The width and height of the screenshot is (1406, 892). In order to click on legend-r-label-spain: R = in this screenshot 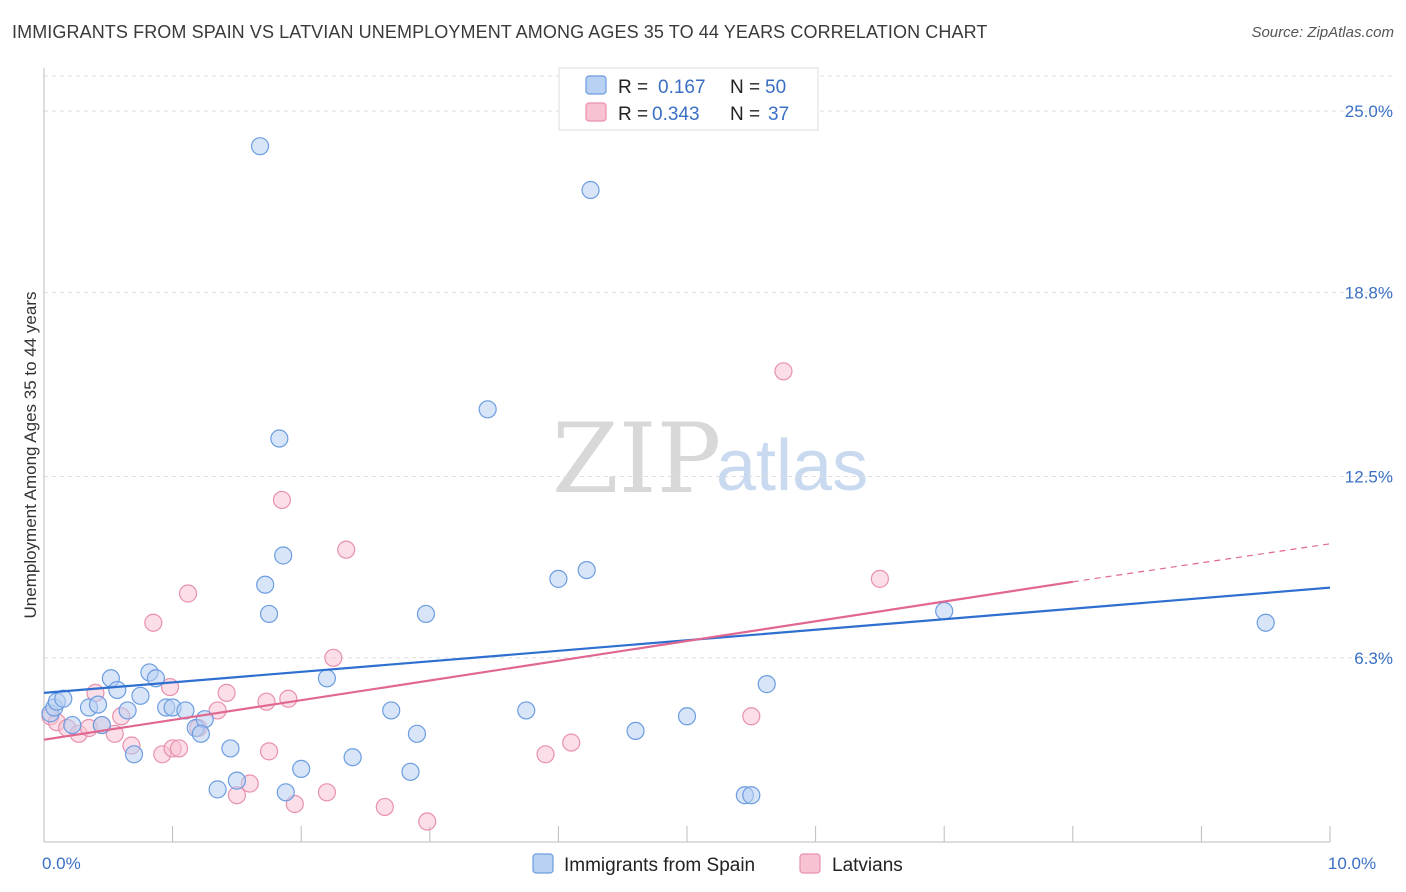, I will do `click(633, 87)`.